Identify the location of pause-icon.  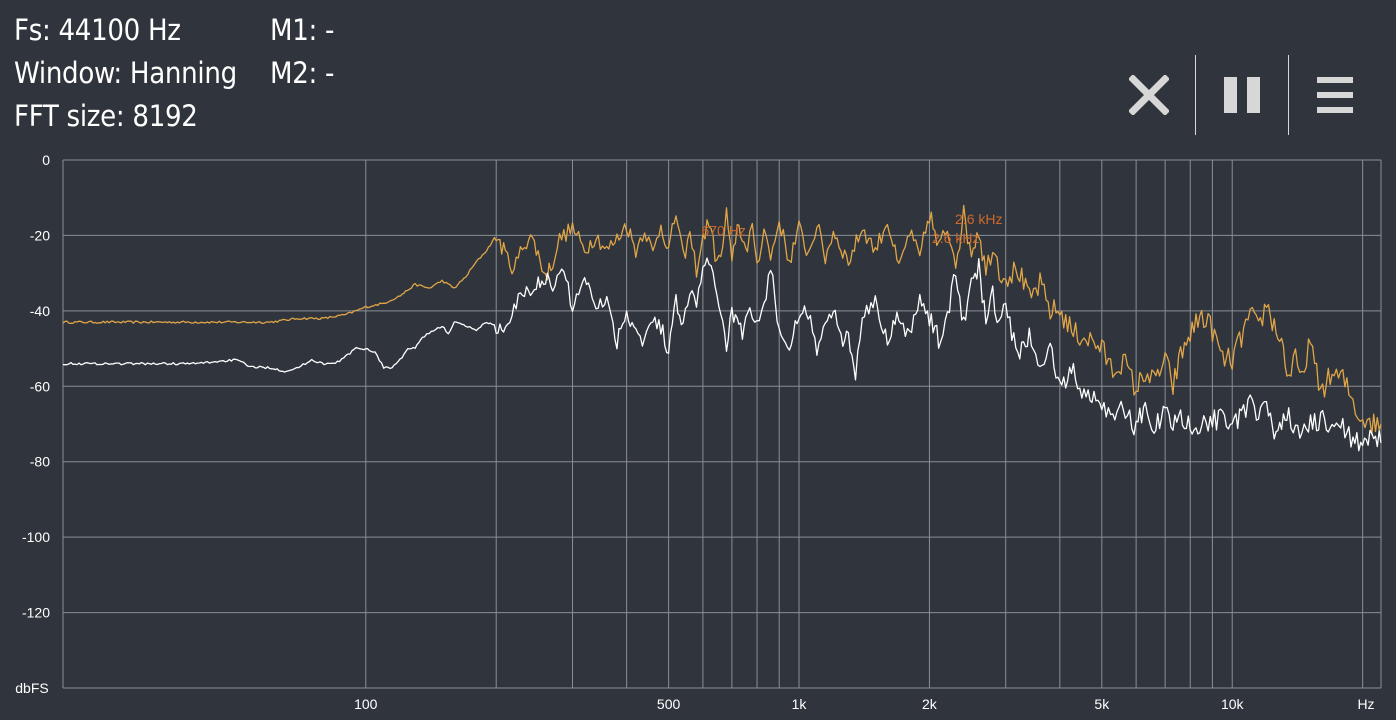
(1242, 95).